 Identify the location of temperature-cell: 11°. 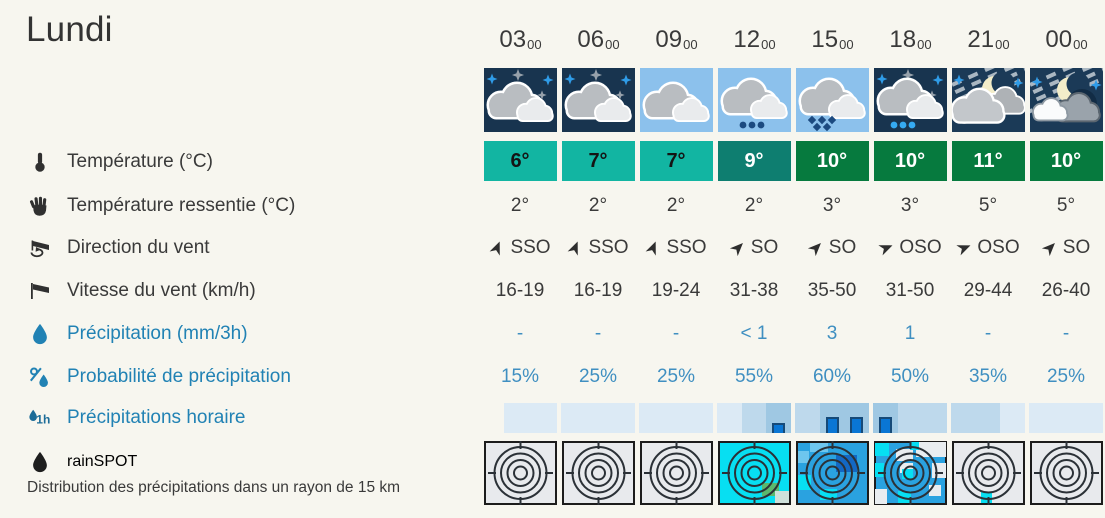
(988, 161).